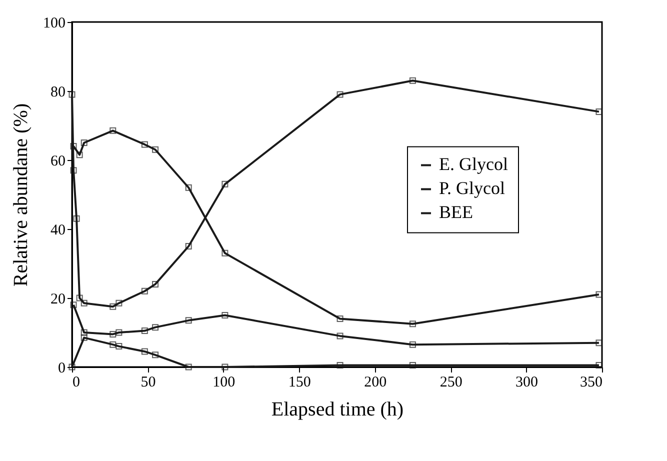 This screenshot has width=667, height=461. I want to click on y-tick-label: 40, so click(58, 230).